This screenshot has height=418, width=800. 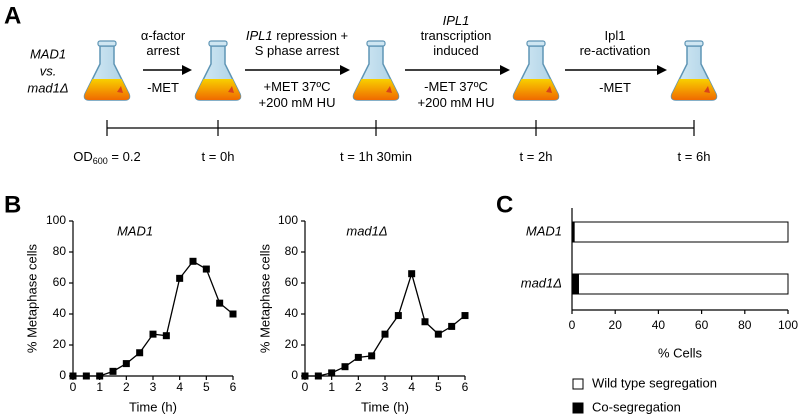 What do you see at coordinates (654, 382) in the screenshot?
I see `legend-label: Wild type segregation` at bounding box center [654, 382].